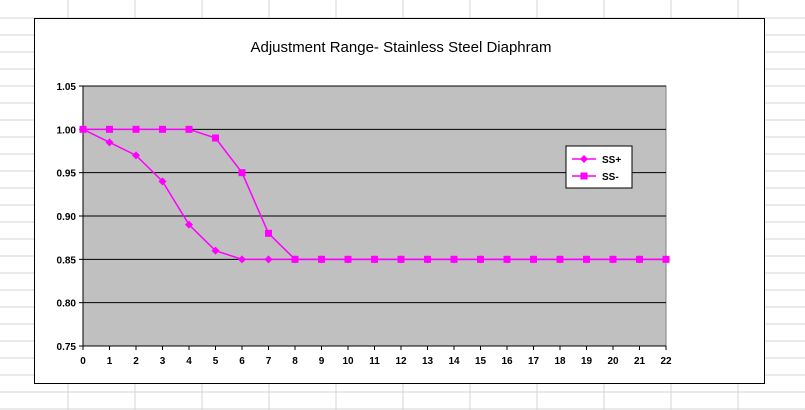 This screenshot has height=410, width=805. Describe the element at coordinates (401, 361) in the screenshot. I see `x-tick-label: 12` at that location.